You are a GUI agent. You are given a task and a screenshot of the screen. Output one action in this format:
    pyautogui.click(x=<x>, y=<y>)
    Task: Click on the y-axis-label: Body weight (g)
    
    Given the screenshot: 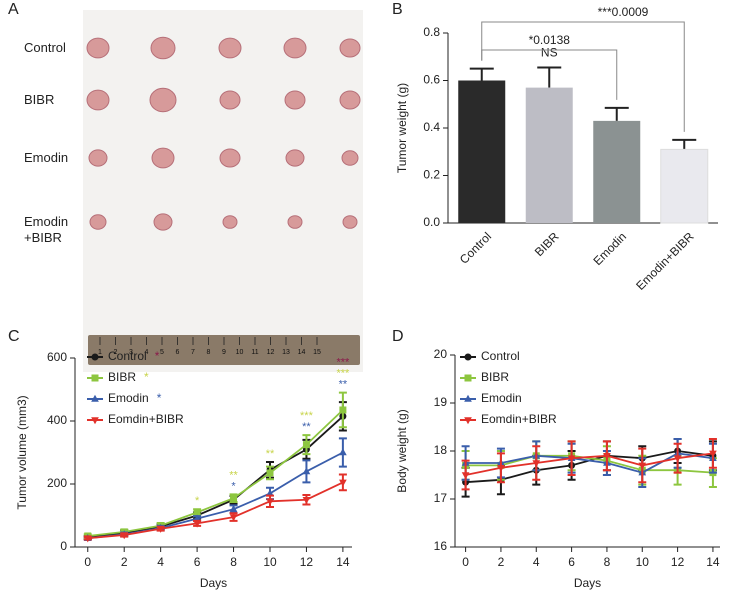 What is the action you would take?
    pyautogui.click(x=402, y=450)
    